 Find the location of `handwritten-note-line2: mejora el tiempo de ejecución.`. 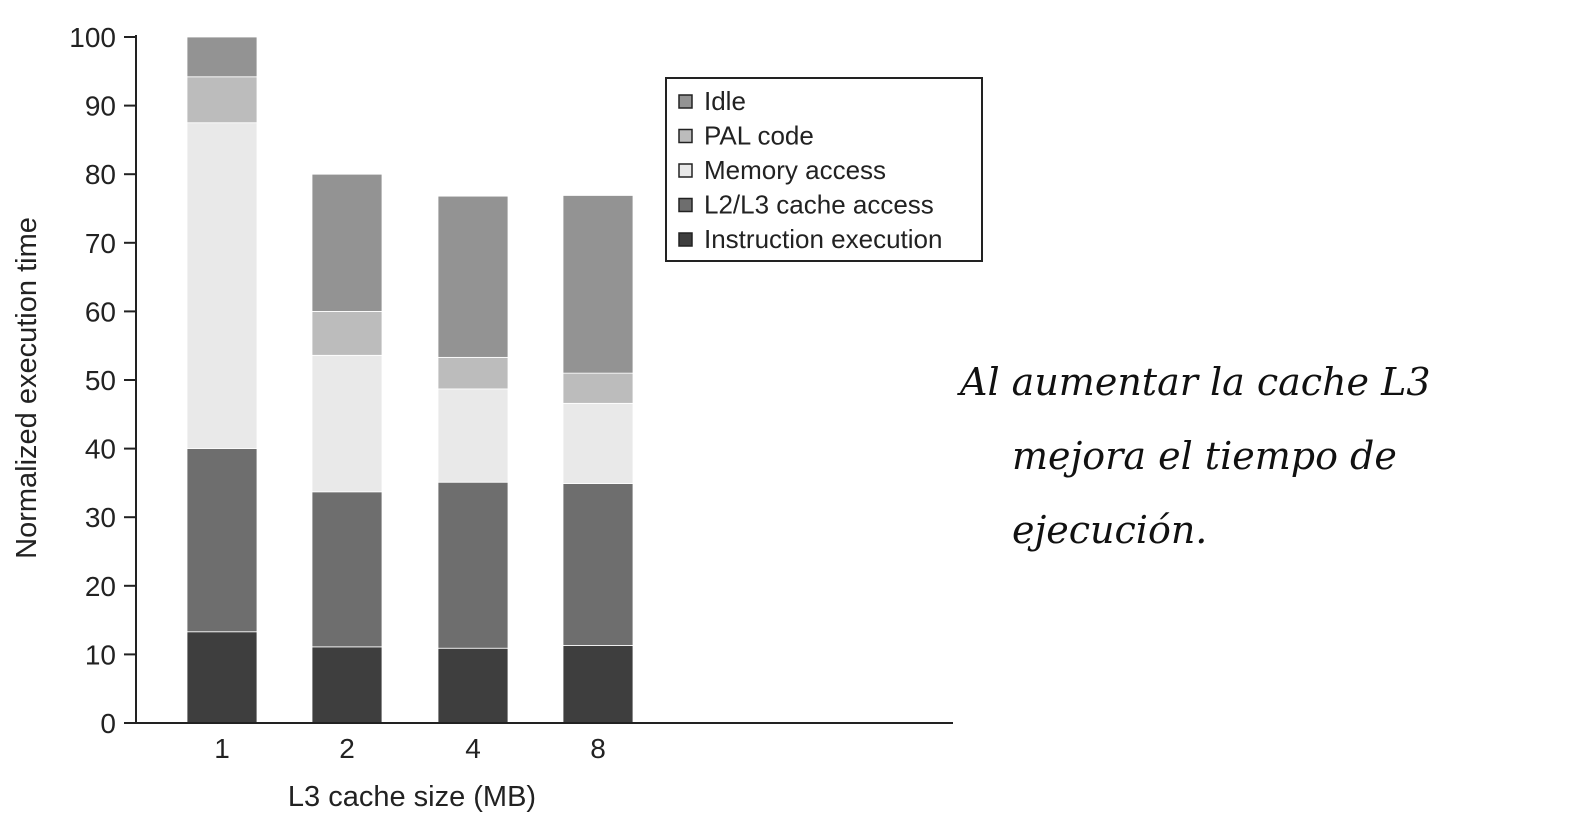

handwritten-note-line2: mejora el tiempo de ejecución. is located at coordinates (1204, 493).